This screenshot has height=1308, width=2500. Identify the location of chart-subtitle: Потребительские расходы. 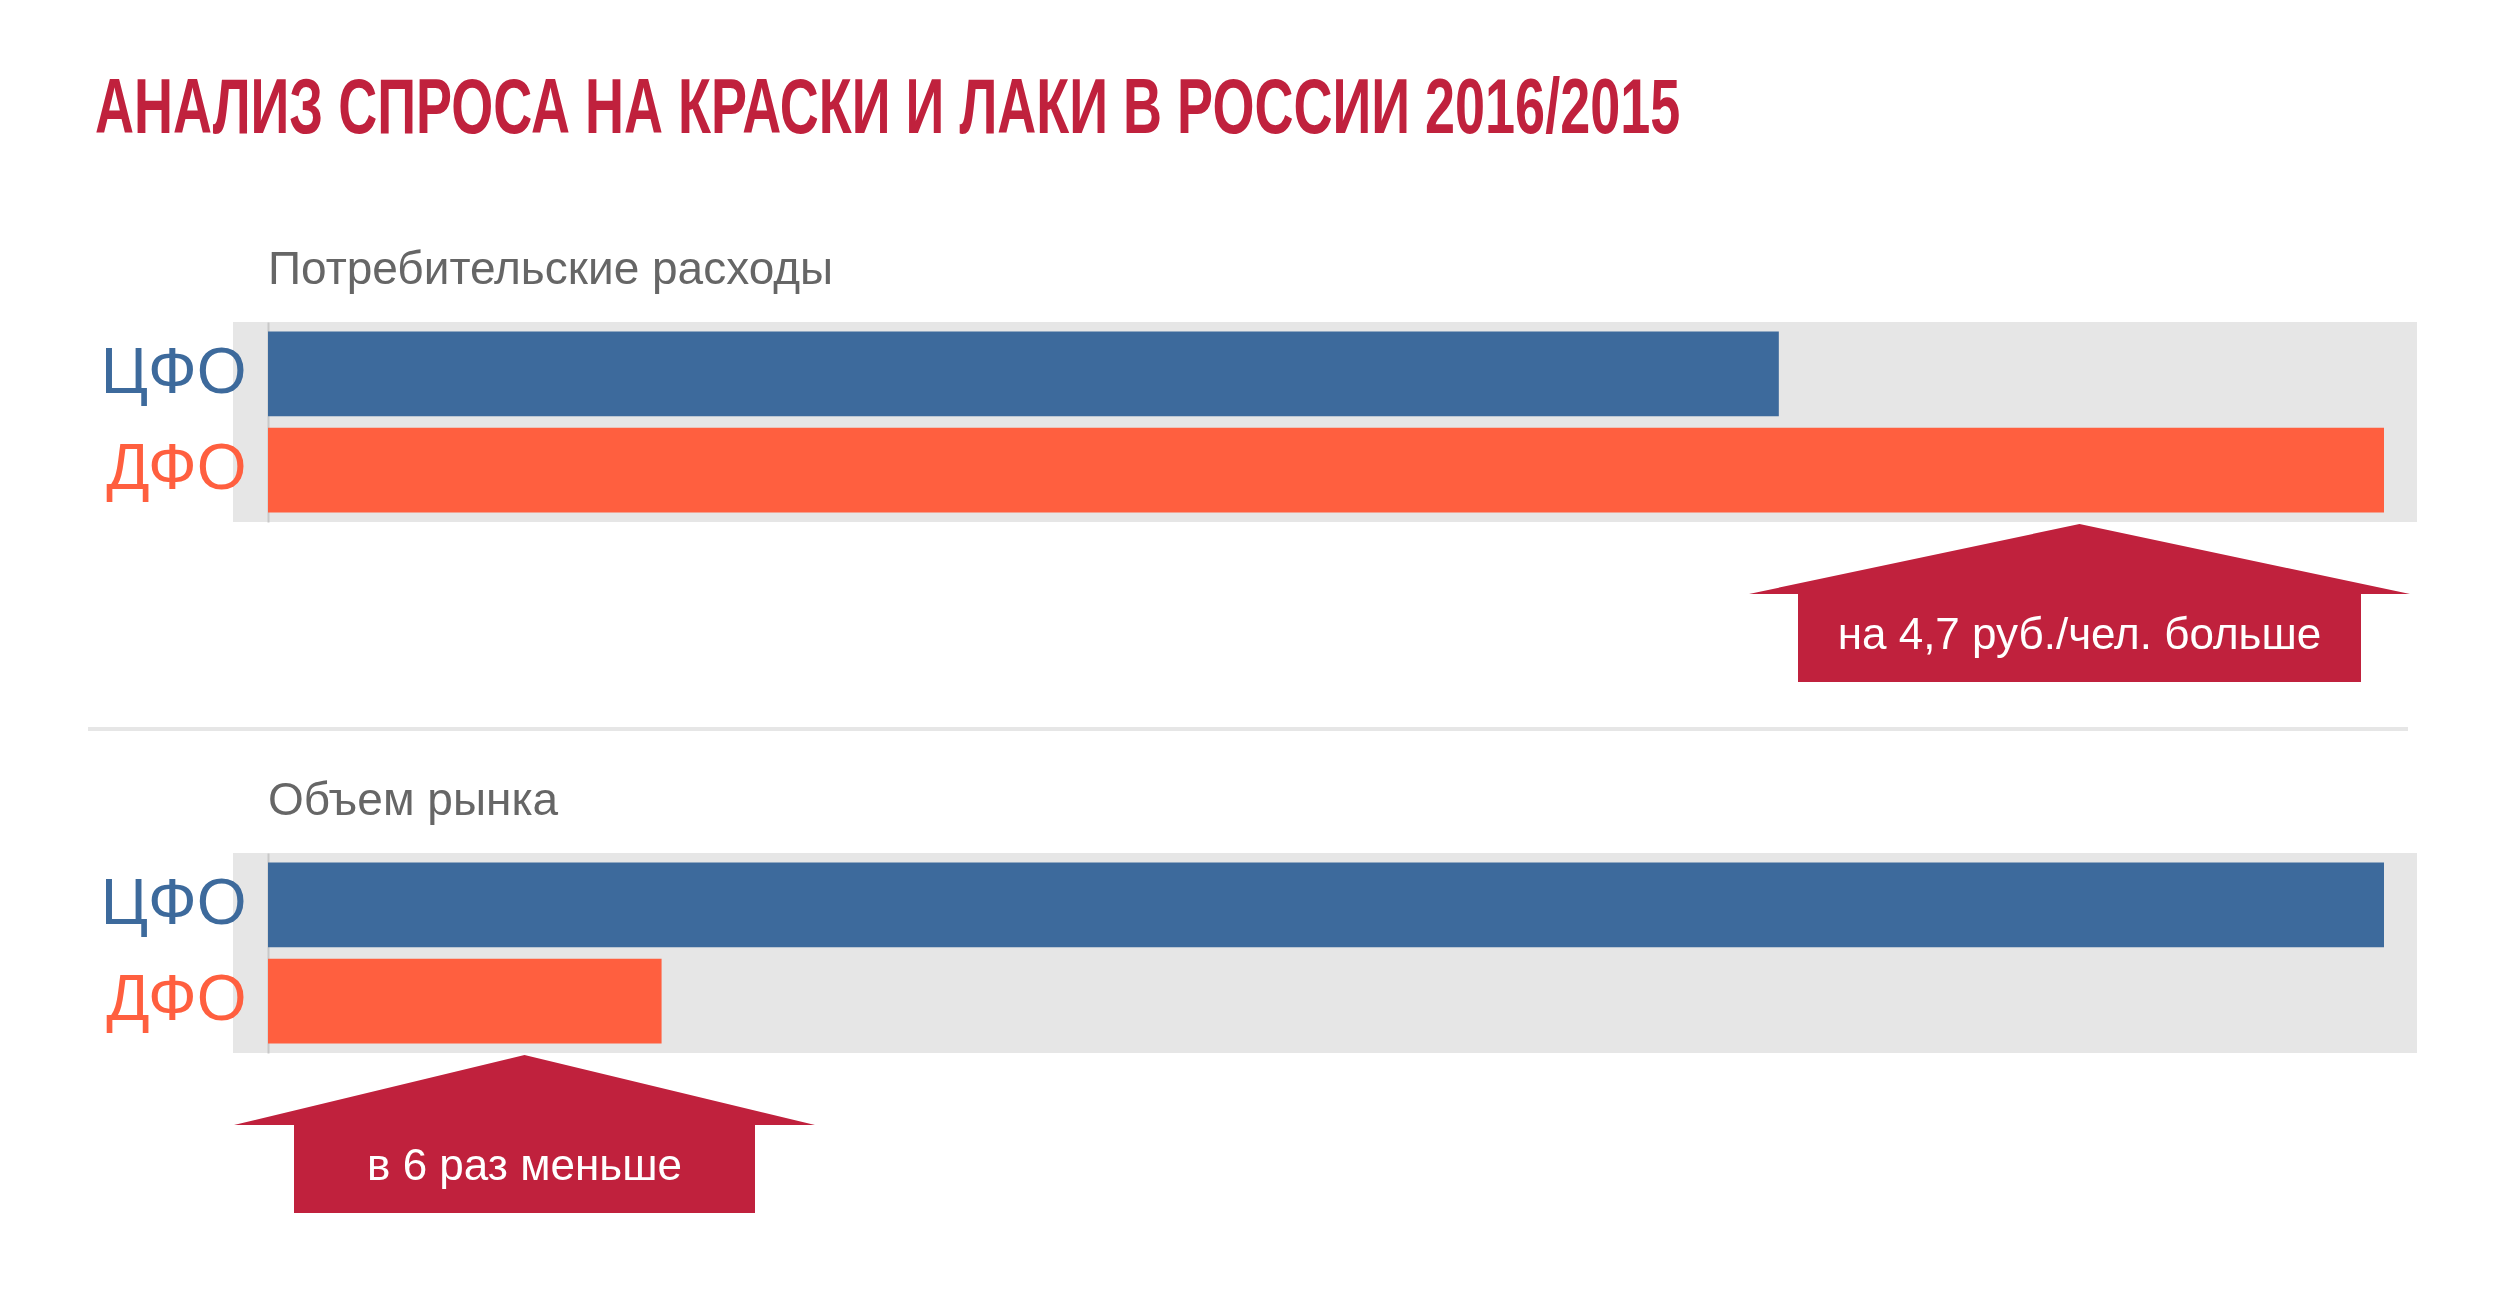
(551, 268).